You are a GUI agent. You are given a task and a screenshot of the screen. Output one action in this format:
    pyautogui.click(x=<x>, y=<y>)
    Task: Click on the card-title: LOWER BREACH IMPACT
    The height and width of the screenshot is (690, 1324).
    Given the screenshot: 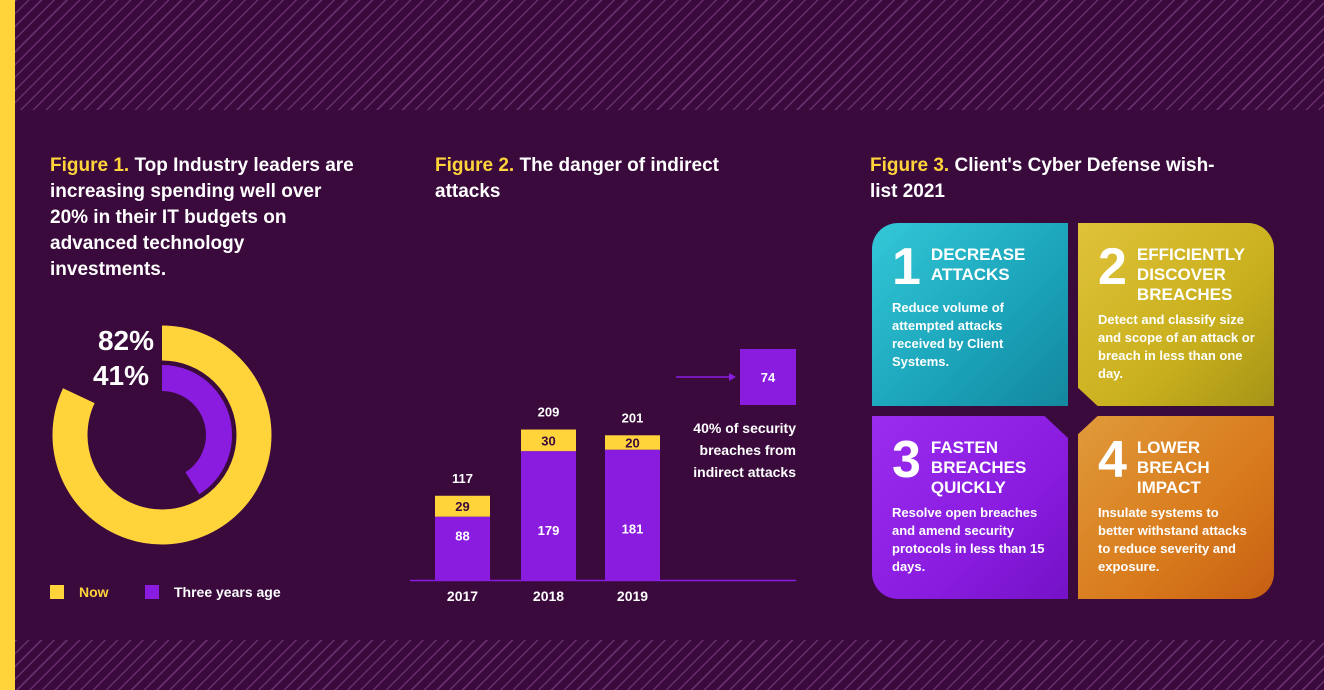 What is the action you would take?
    pyautogui.click(x=1173, y=467)
    